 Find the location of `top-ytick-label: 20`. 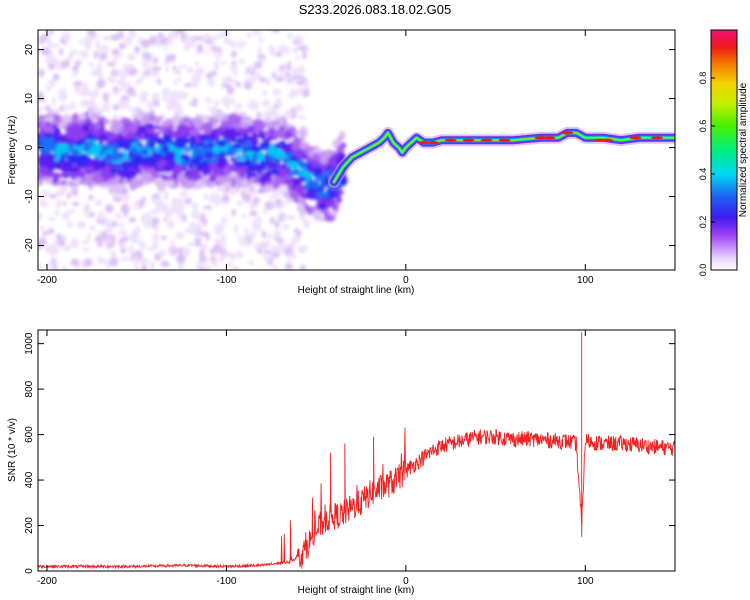

top-ytick-label: 20 is located at coordinates (29, 50).